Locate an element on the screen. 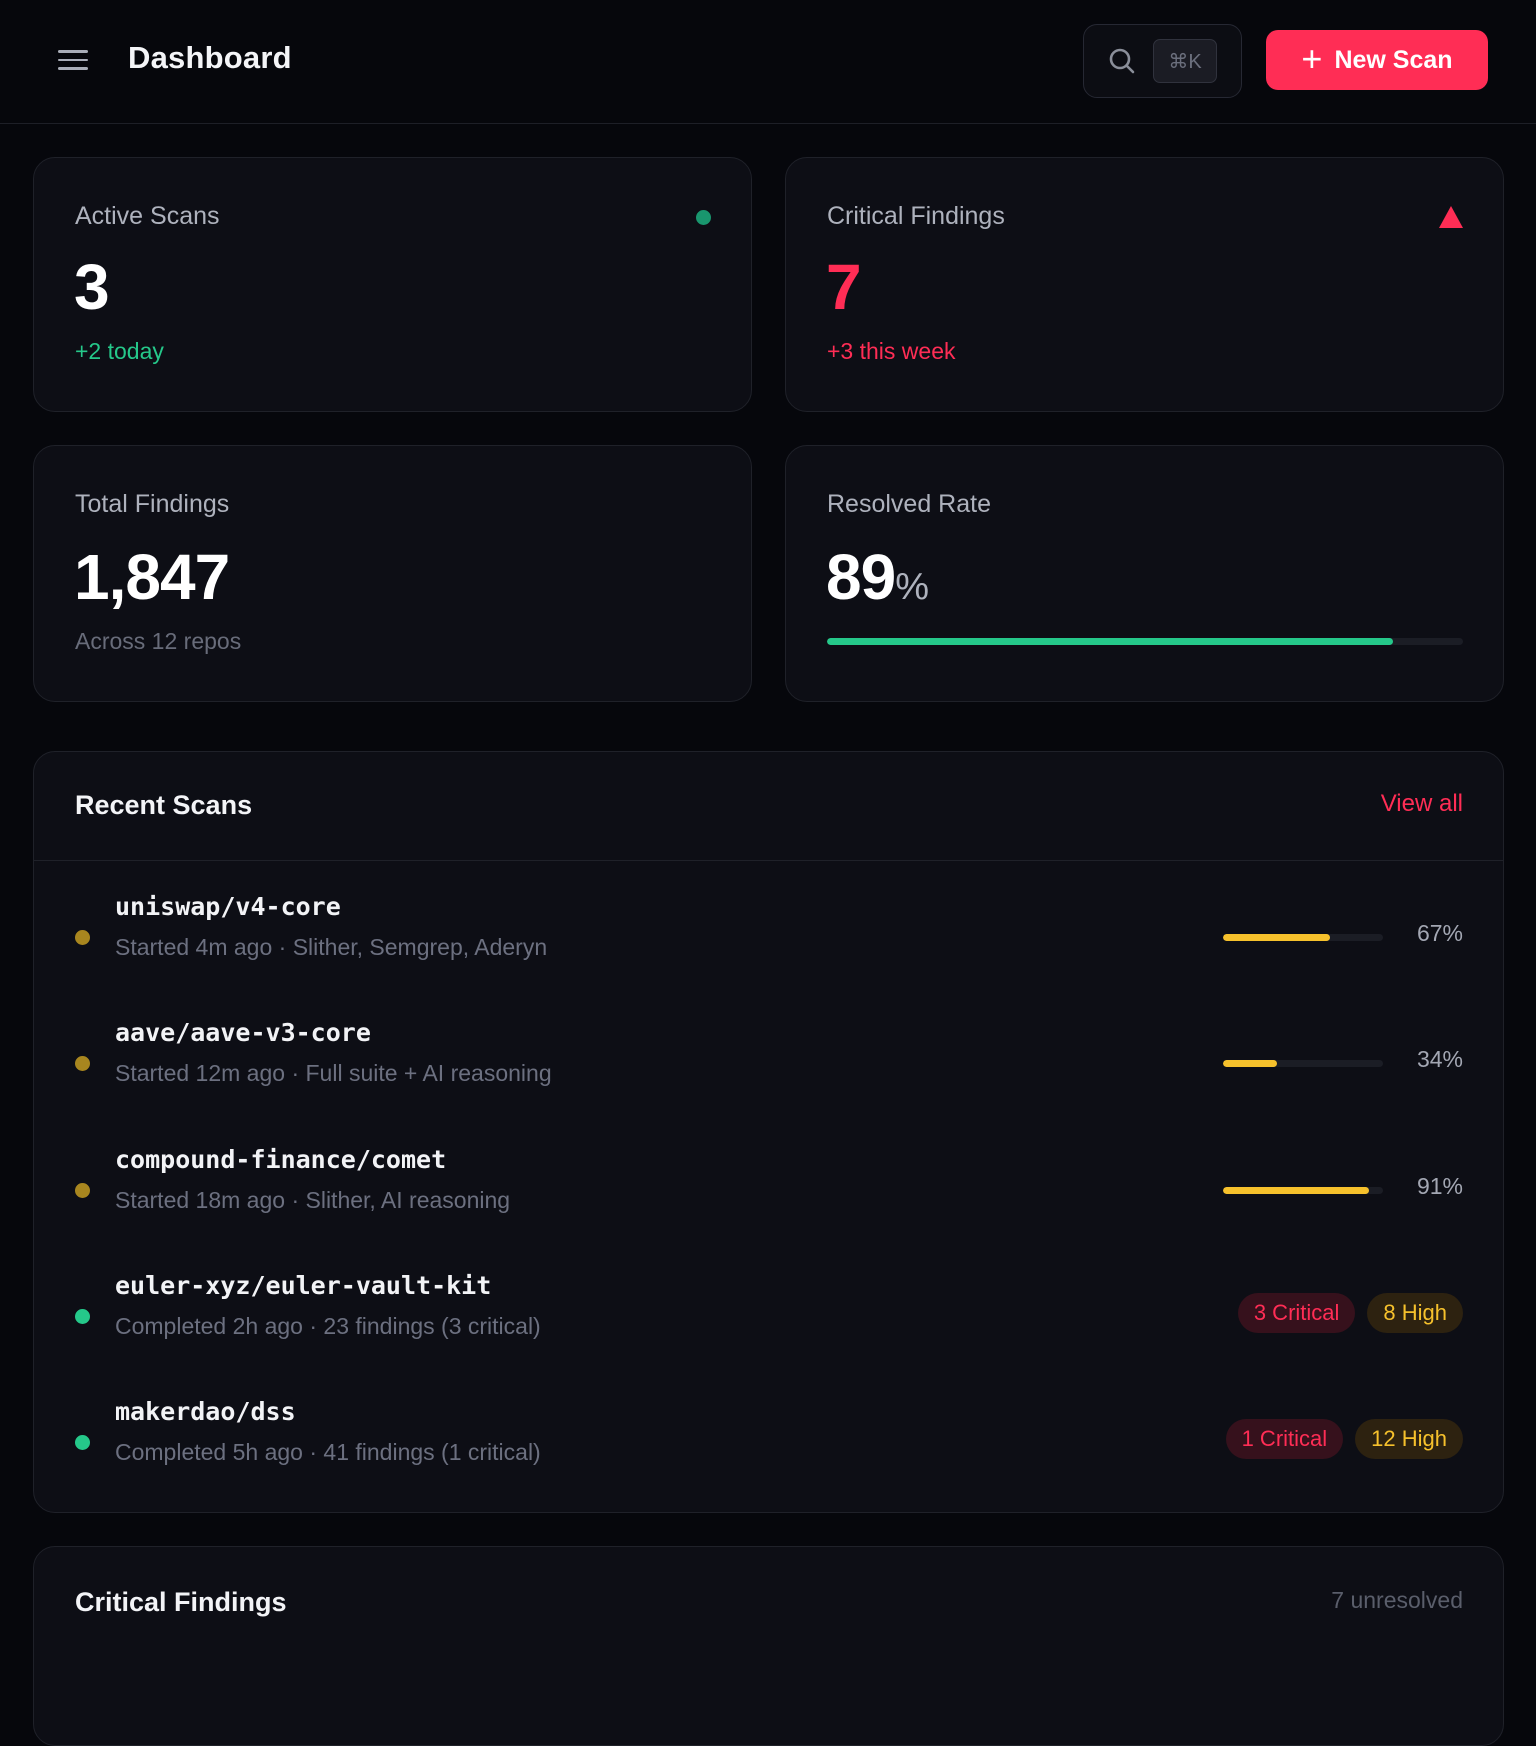  warning-triangle-icon is located at coordinates (1451, 217).